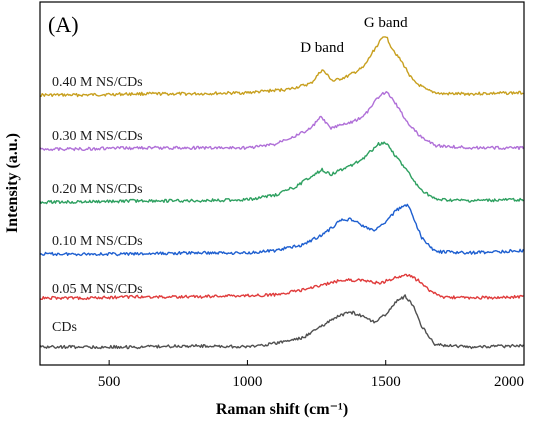 The height and width of the screenshot is (430, 550). What do you see at coordinates (97, 136) in the screenshot?
I see `series-label-1: 0.30 M NS/CDs` at bounding box center [97, 136].